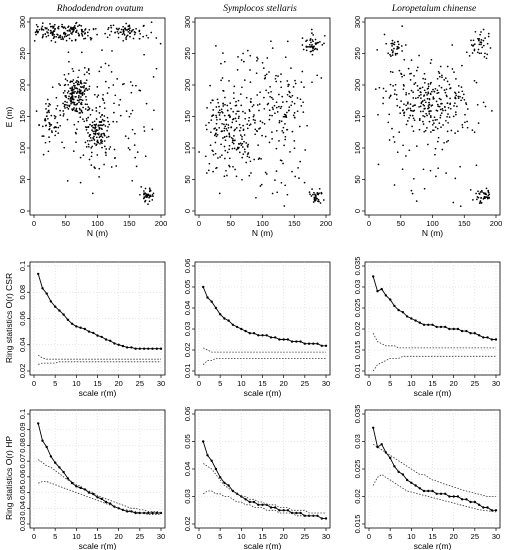 The image size is (507, 550). I want to click on x-tick-label: 200, so click(496, 223).